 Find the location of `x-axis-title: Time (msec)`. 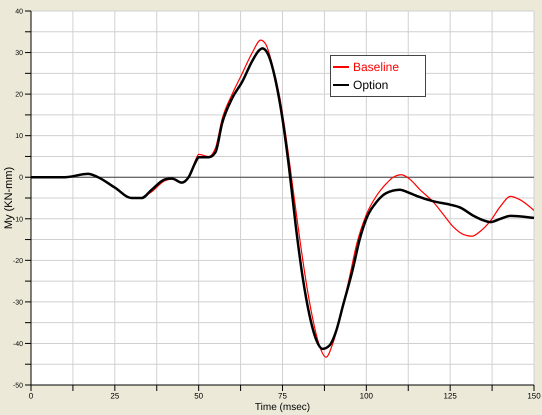

x-axis-title: Time (msec) is located at coordinates (282, 407).